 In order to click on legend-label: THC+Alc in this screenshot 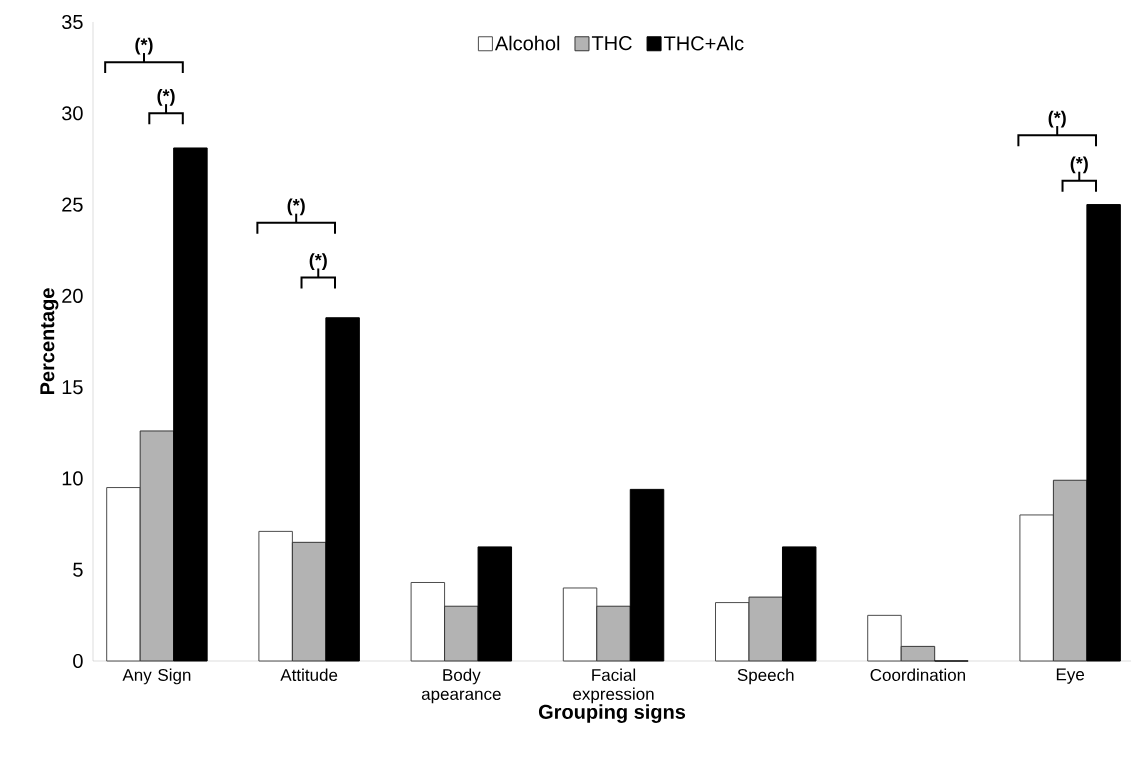, I will do `click(704, 43)`.